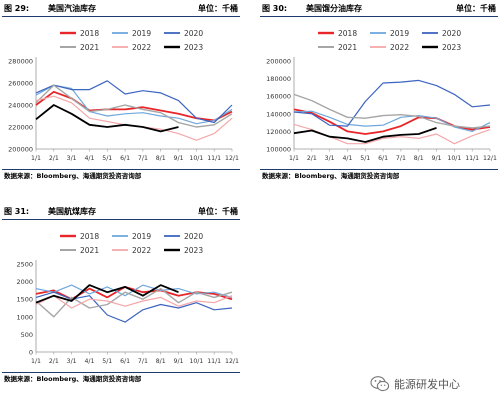  Describe the element at coordinates (17, 8) in the screenshot. I see `figure-number: 图 29:` at that location.